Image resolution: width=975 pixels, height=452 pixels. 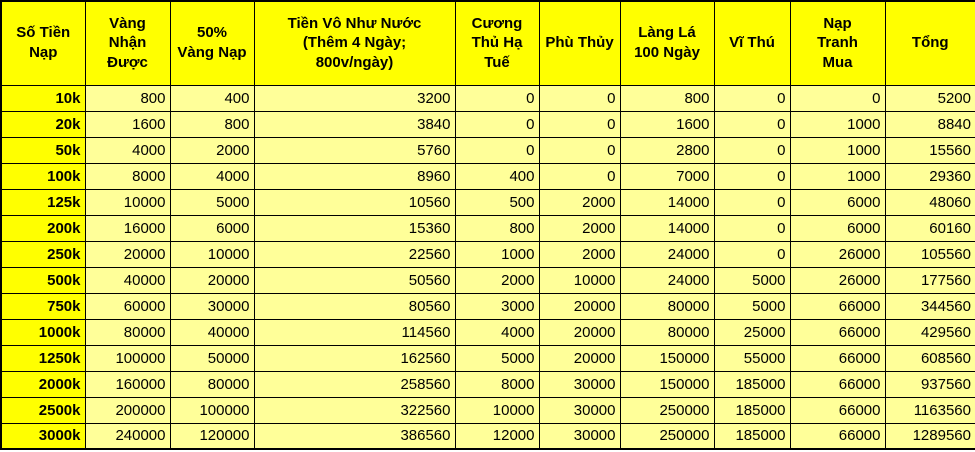 What do you see at coordinates (43, 410) in the screenshot?
I see `row-label-2500k: 2500k` at bounding box center [43, 410].